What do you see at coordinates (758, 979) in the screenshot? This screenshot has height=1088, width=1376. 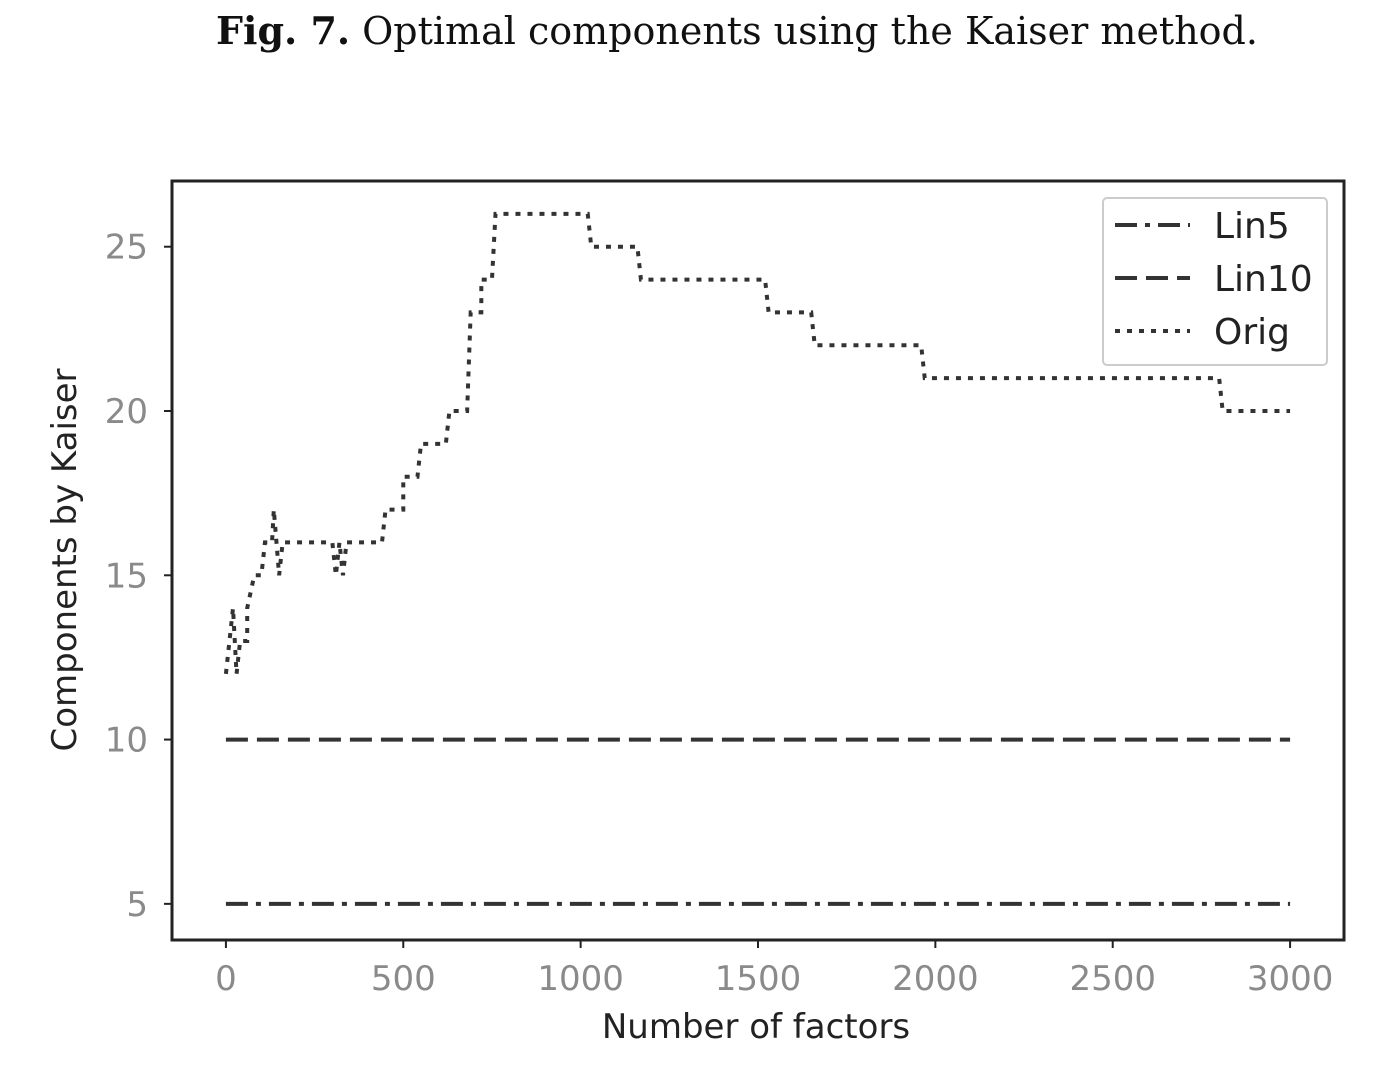 I see `x-tick-label: 1500` at bounding box center [758, 979].